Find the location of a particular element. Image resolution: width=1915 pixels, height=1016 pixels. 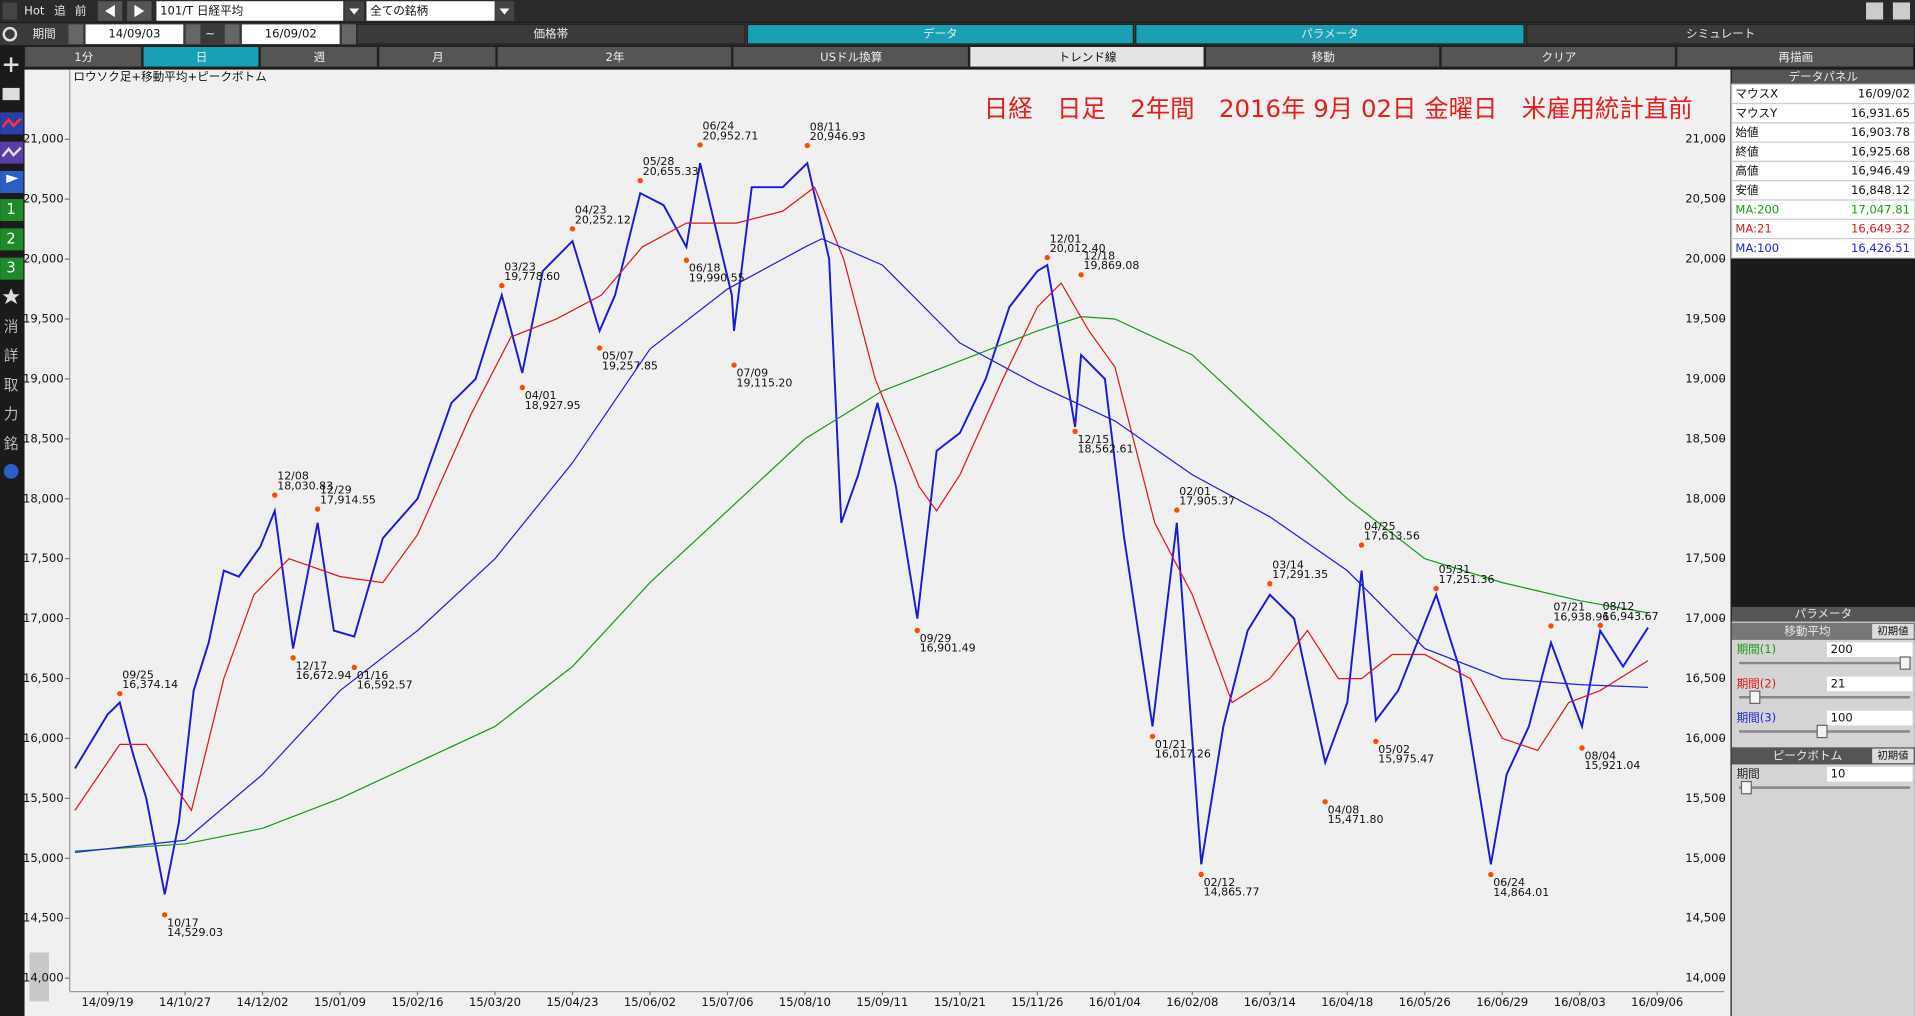

annotation-value: 17,905.37 is located at coordinates (1207, 501).